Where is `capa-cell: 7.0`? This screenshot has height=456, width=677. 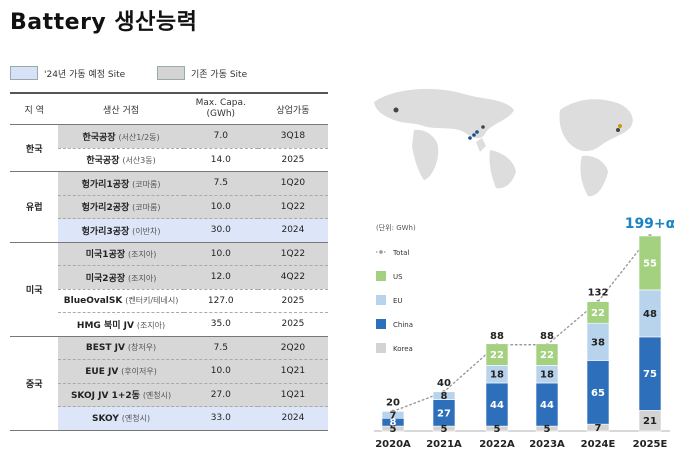
capa-cell: 7.0 is located at coordinates (220, 136).